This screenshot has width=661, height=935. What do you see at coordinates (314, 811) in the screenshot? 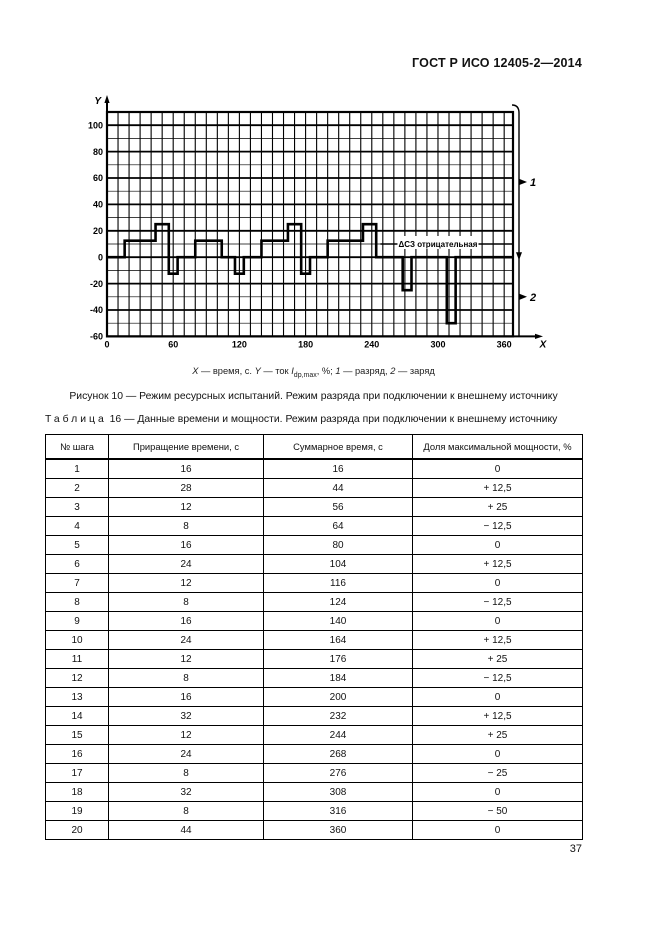
I see `table-row: 19 8 316− 50` at bounding box center [314, 811].